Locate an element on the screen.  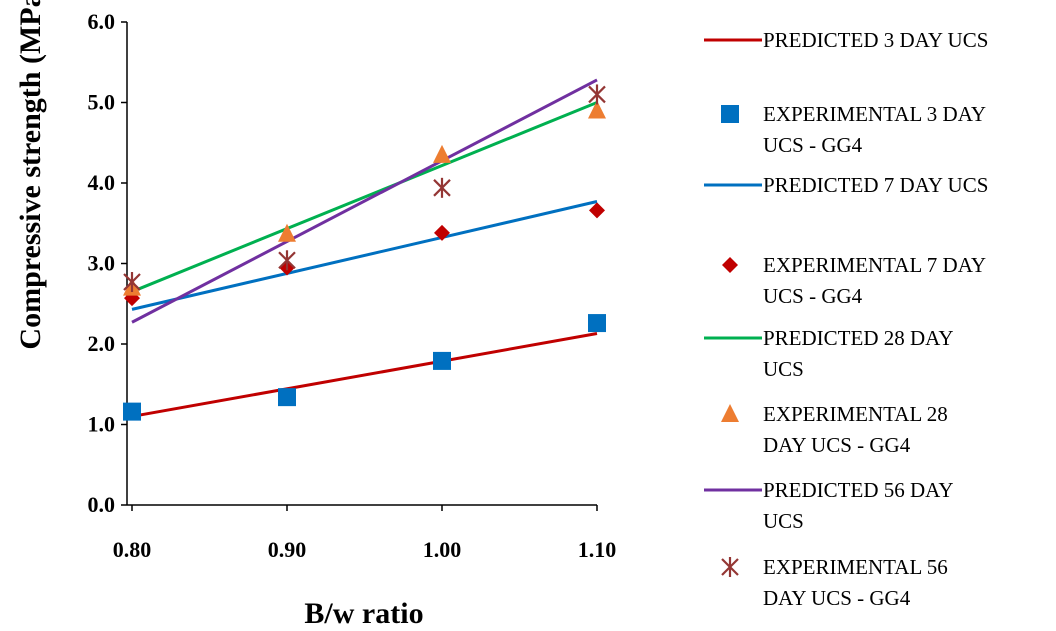
legend-item: PREDICTED 3 DAY UCS is located at coordinates (846, 40).